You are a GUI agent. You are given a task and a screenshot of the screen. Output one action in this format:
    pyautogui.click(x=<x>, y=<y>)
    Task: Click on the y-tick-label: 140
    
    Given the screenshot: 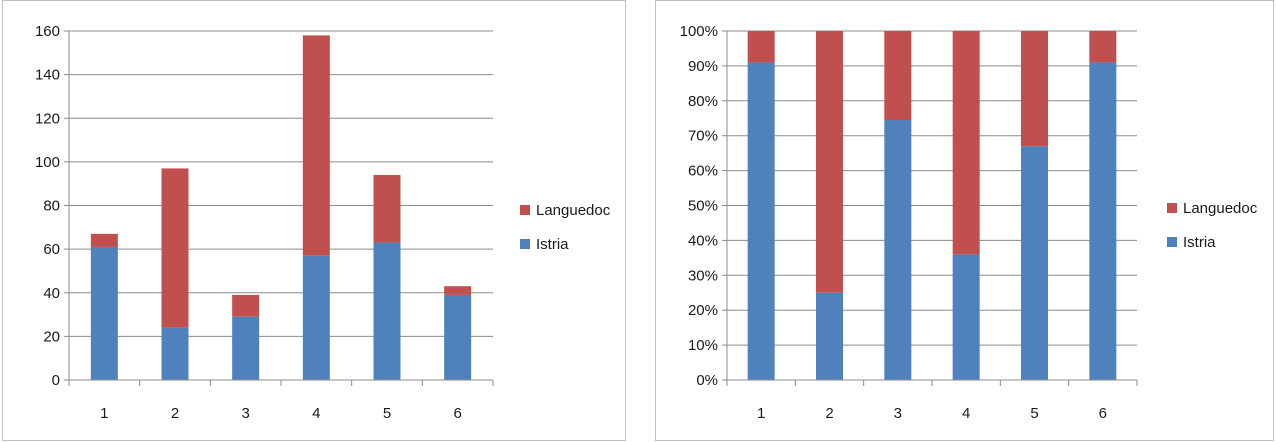 What is the action you would take?
    pyautogui.click(x=47, y=75)
    